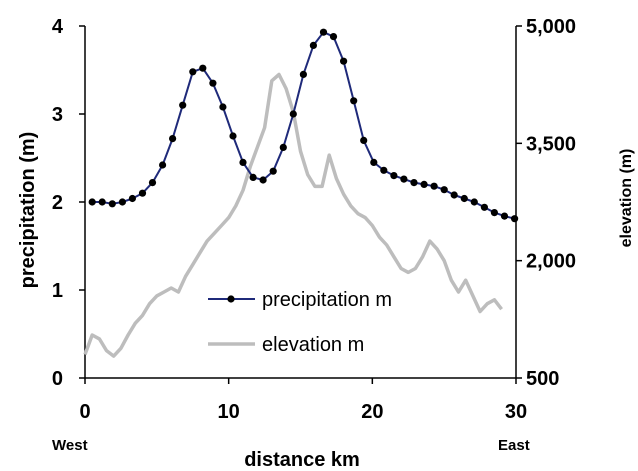  What do you see at coordinates (70, 445) in the screenshot?
I see `x-side-label-west: West` at bounding box center [70, 445].